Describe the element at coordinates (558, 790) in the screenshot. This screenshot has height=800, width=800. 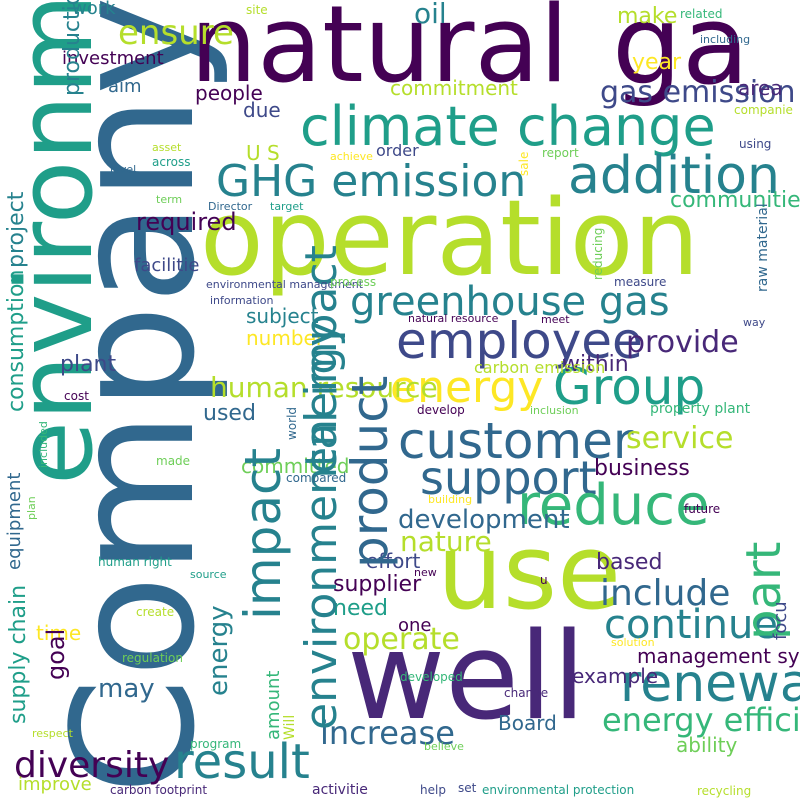
I see `word-environmental-protection: environmental protection` at that location.